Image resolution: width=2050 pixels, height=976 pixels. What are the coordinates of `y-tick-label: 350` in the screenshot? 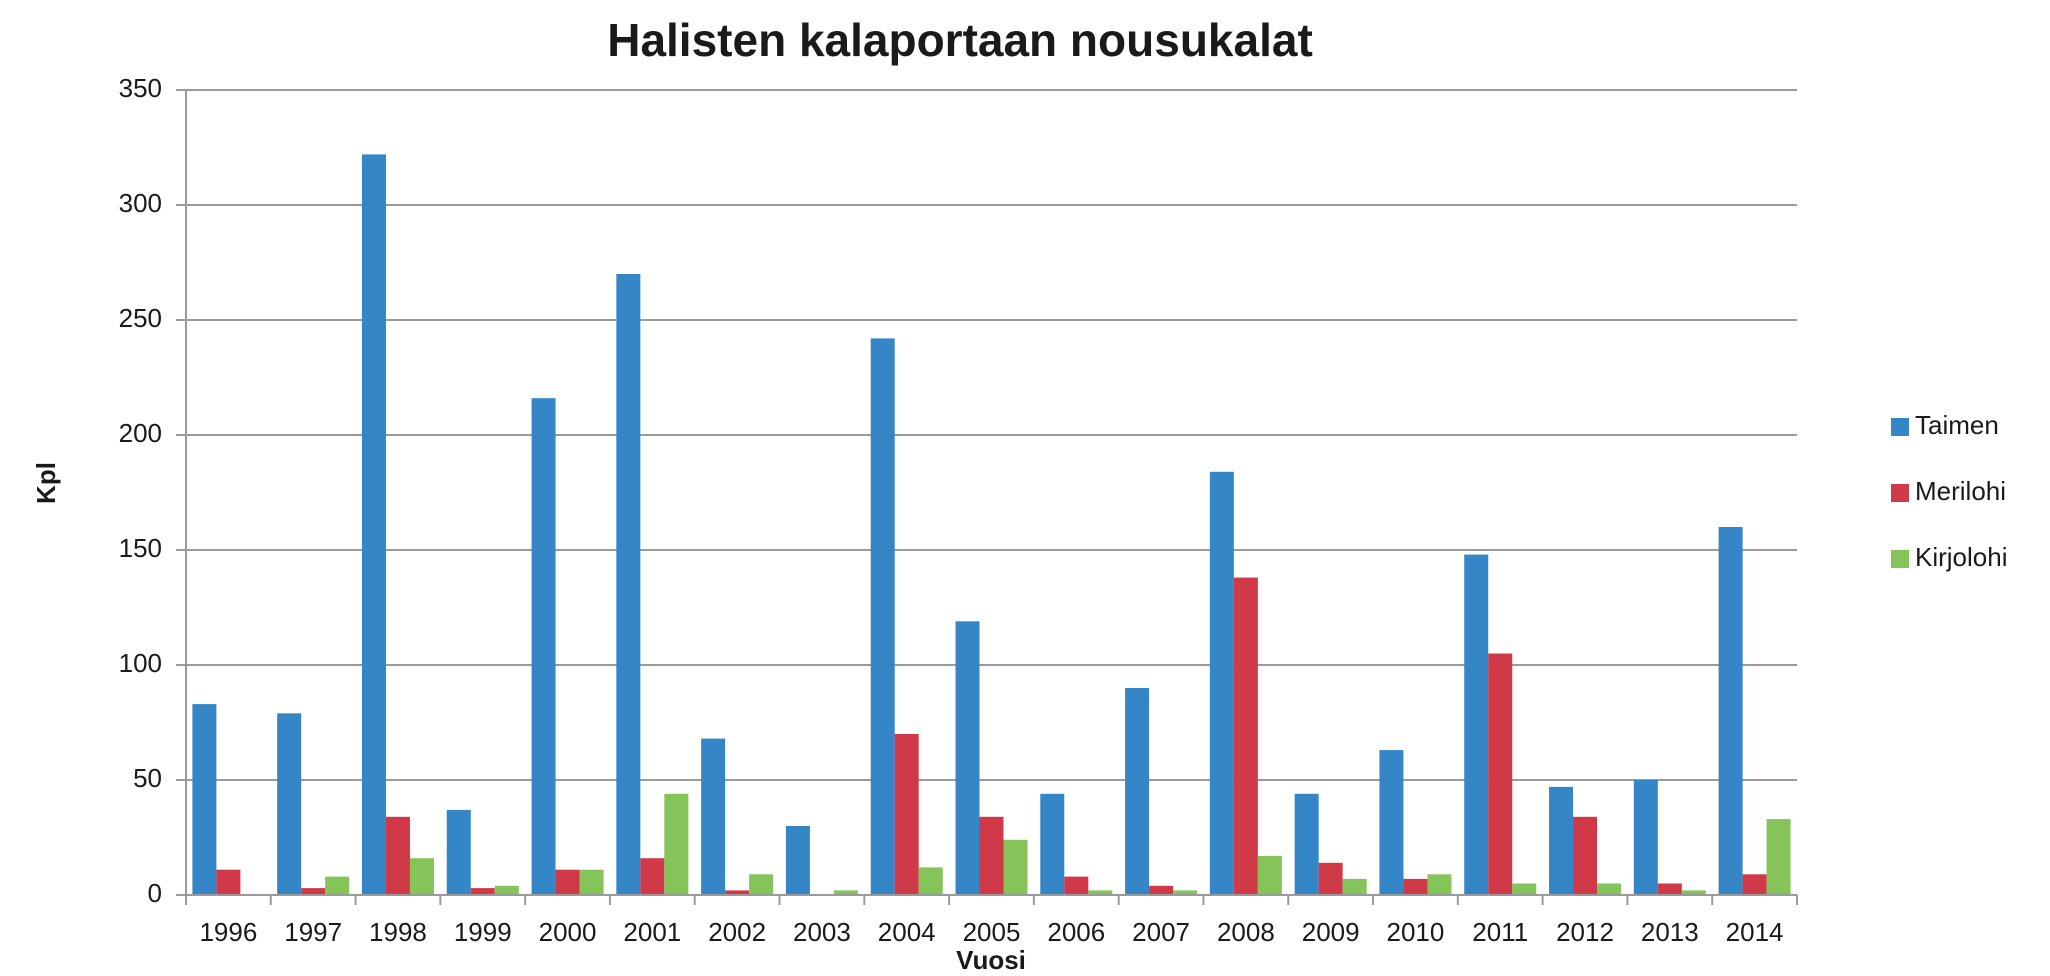 It's located at (140, 88).